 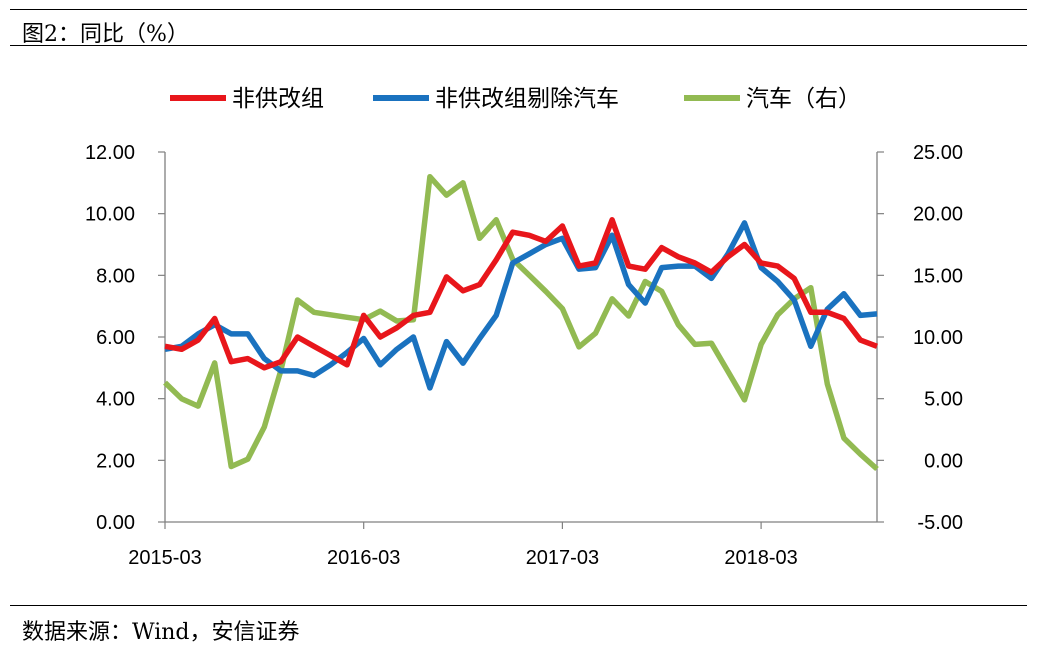 I want to click on x-tick-label: 2015-03, so click(x=164, y=558).